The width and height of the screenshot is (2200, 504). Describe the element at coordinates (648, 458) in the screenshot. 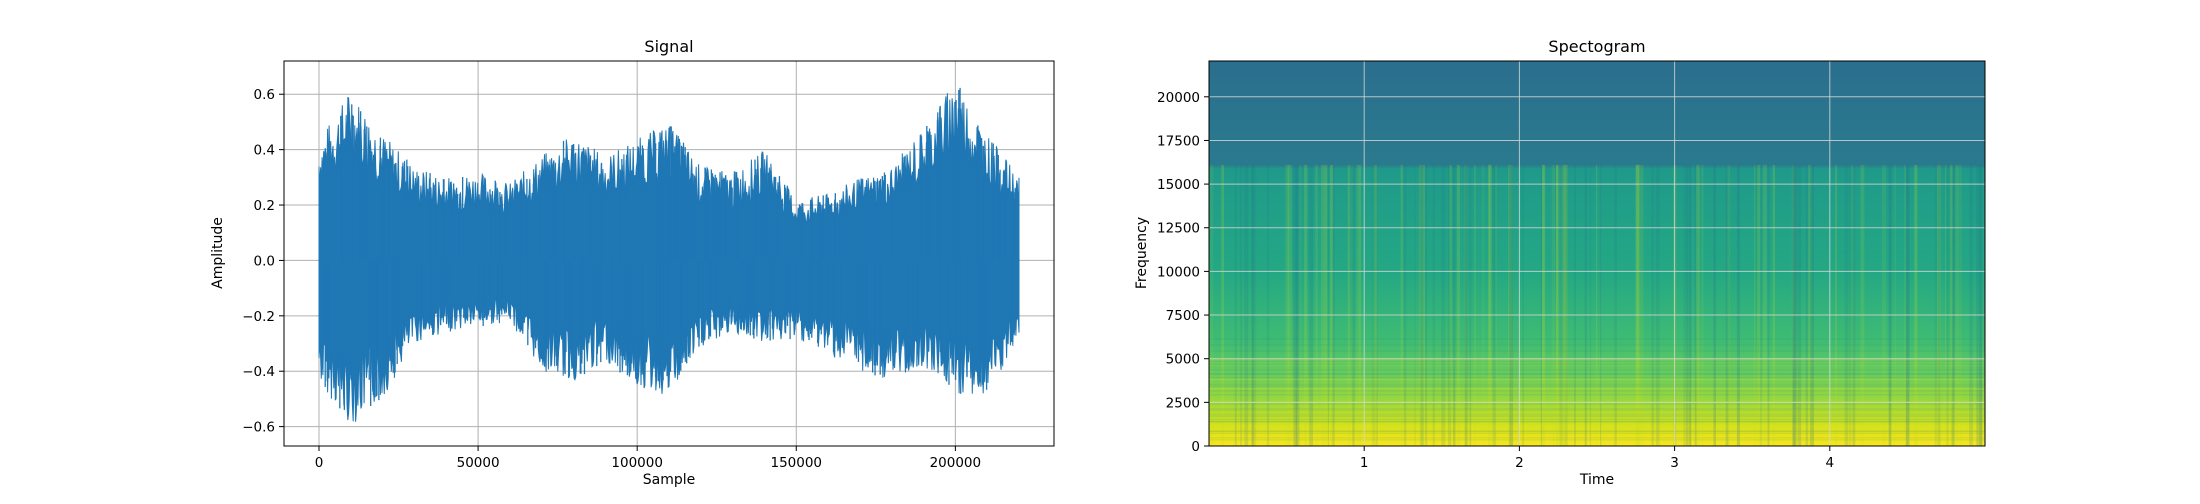

I see `signal-x-ticks: 0 50000 100000 150000 200000` at that location.